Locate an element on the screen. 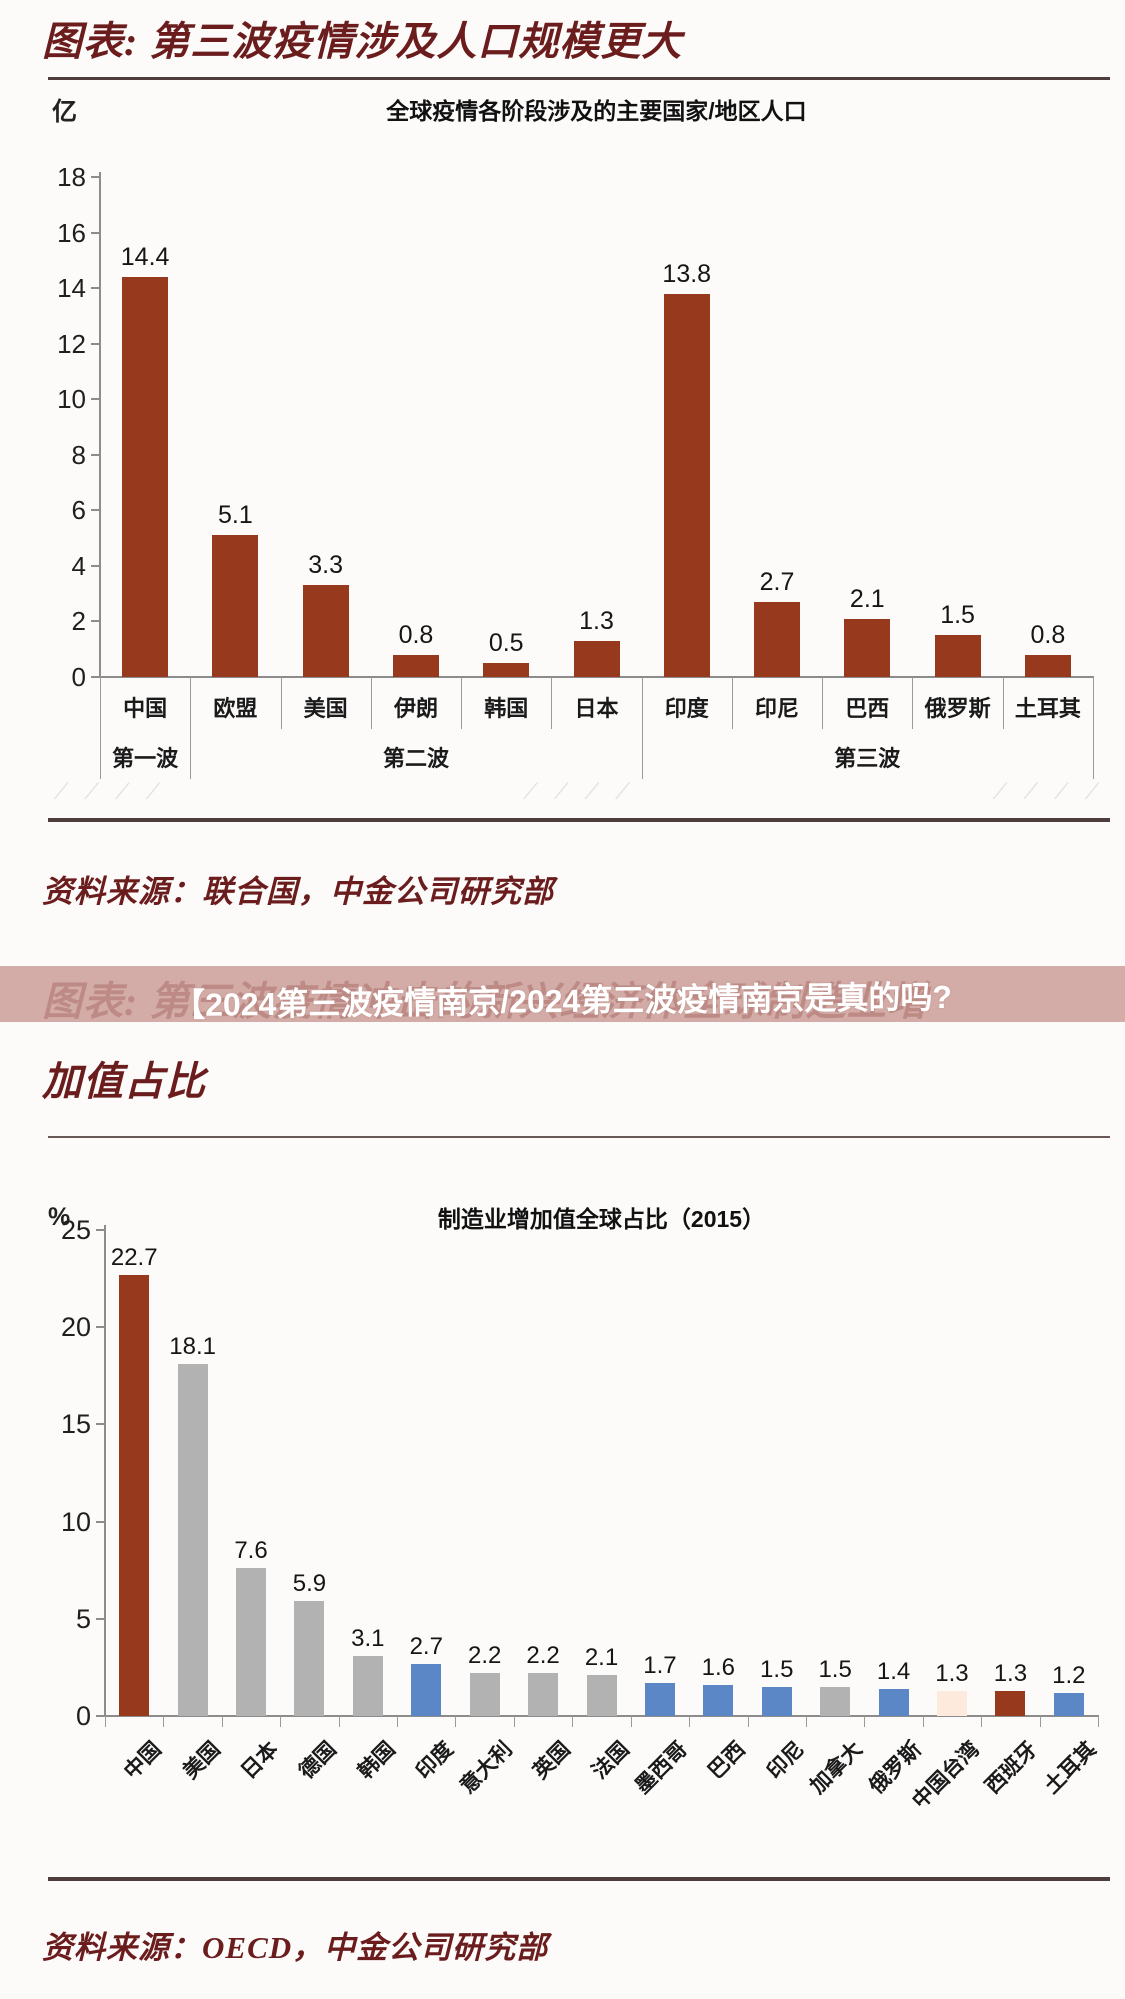 The image size is (1125, 1999). y-tick-label: 10 is located at coordinates (75, 1521).